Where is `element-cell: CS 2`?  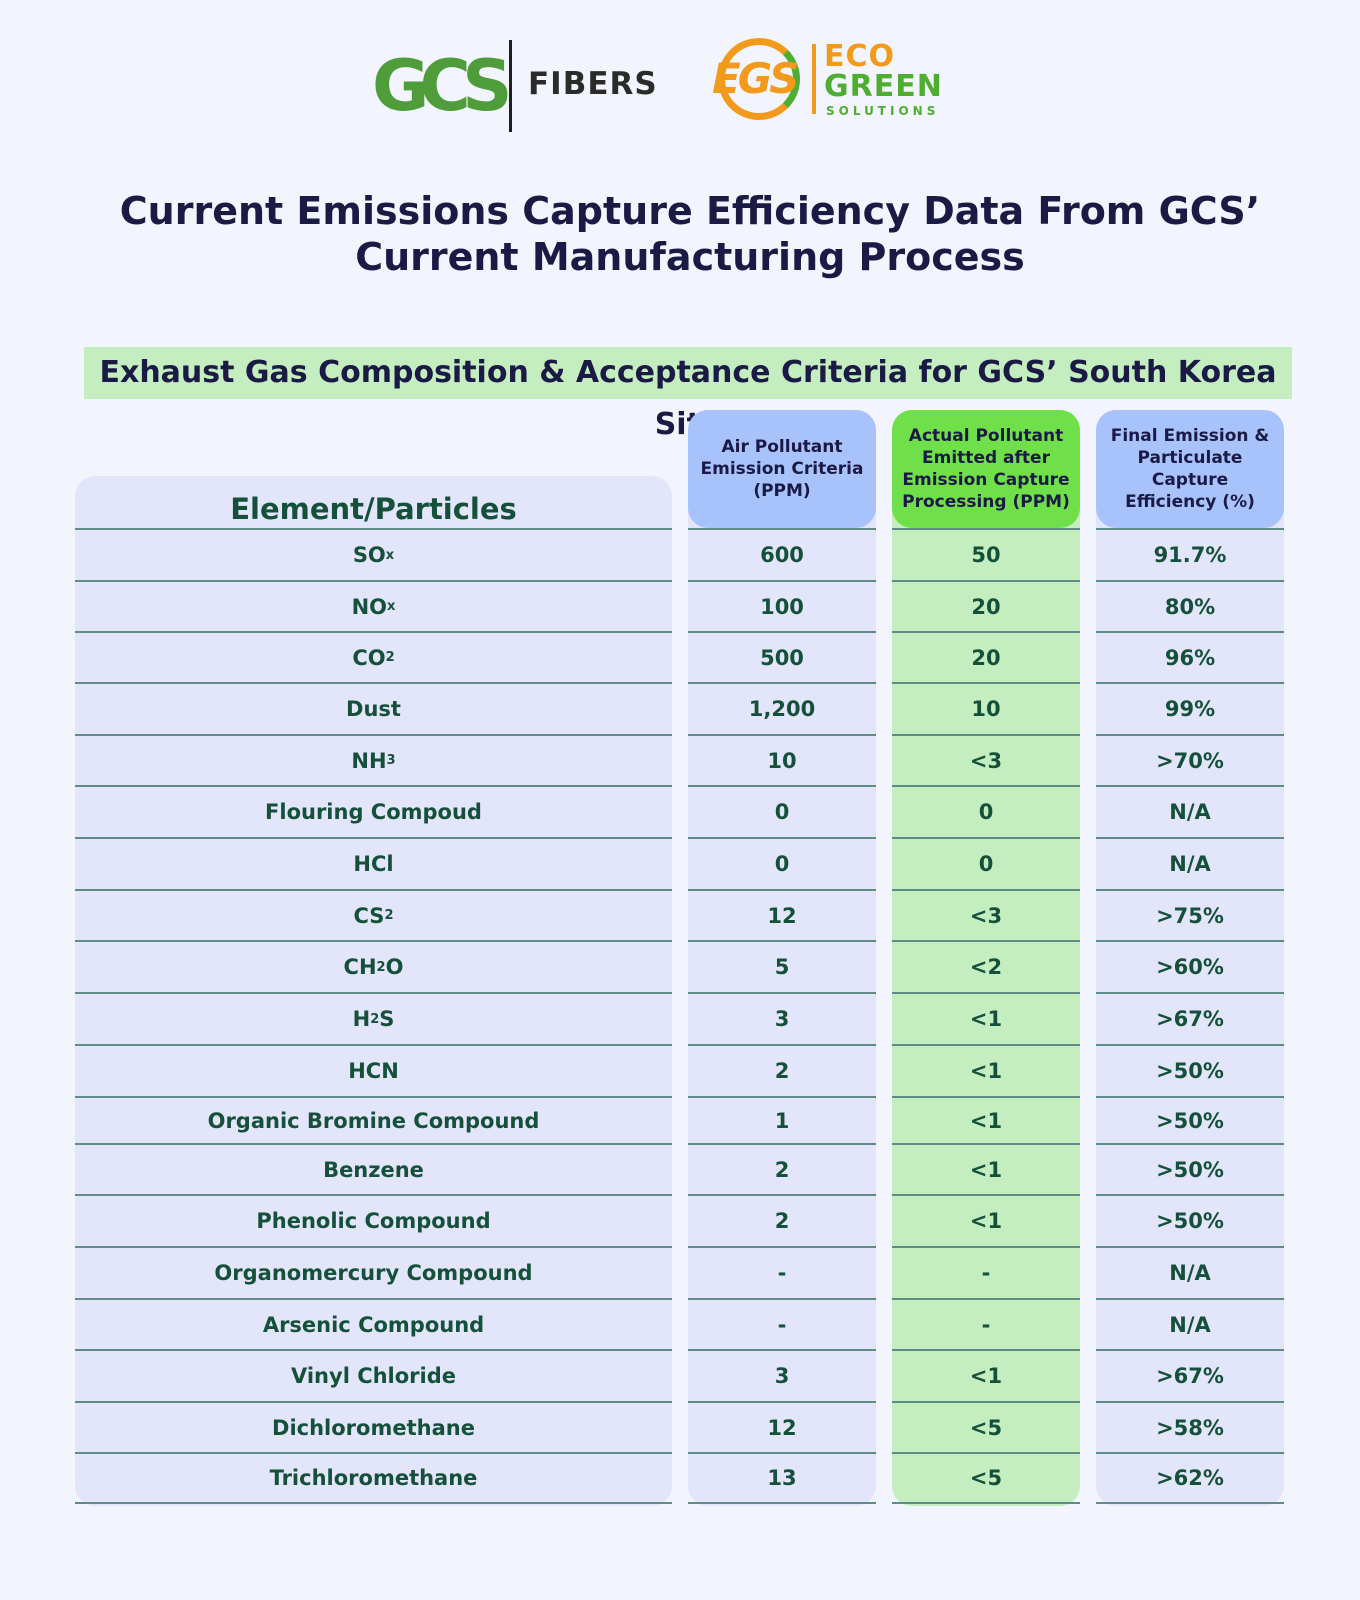 element-cell: CS 2 is located at coordinates (373, 914).